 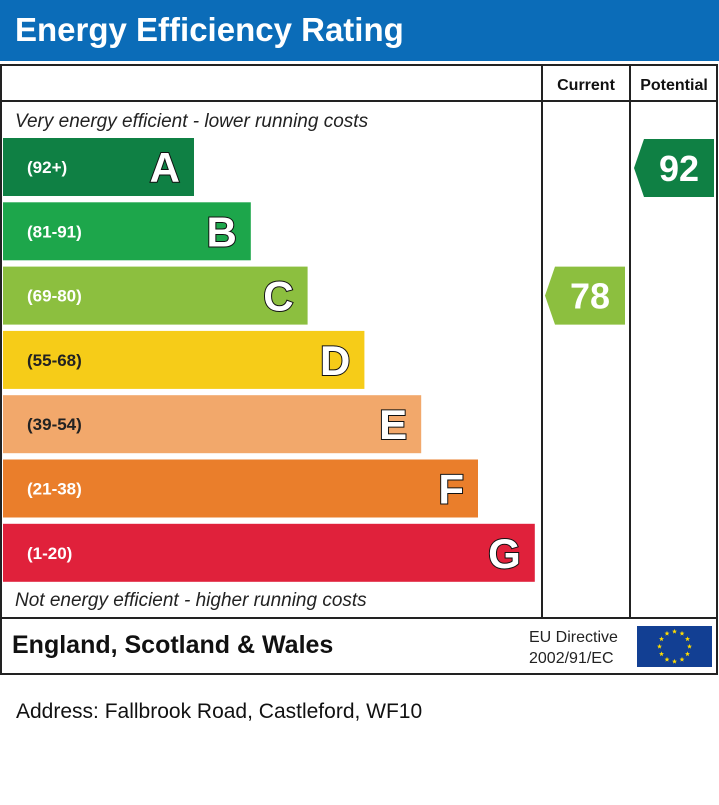 What do you see at coordinates (54, 296) in the screenshot?
I see `band-range-label: (69-80)` at bounding box center [54, 296].